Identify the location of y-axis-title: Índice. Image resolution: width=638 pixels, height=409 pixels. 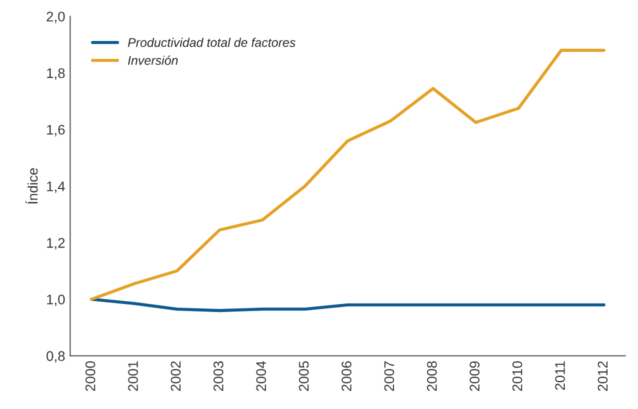
(32, 186).